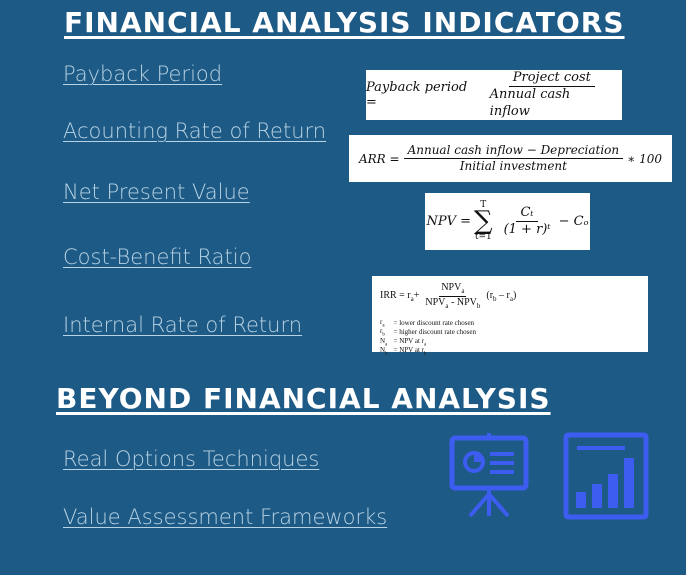  What do you see at coordinates (183, 325) in the screenshot?
I see `link-internal-rate-of-return: Internal Rate of Return` at bounding box center [183, 325].